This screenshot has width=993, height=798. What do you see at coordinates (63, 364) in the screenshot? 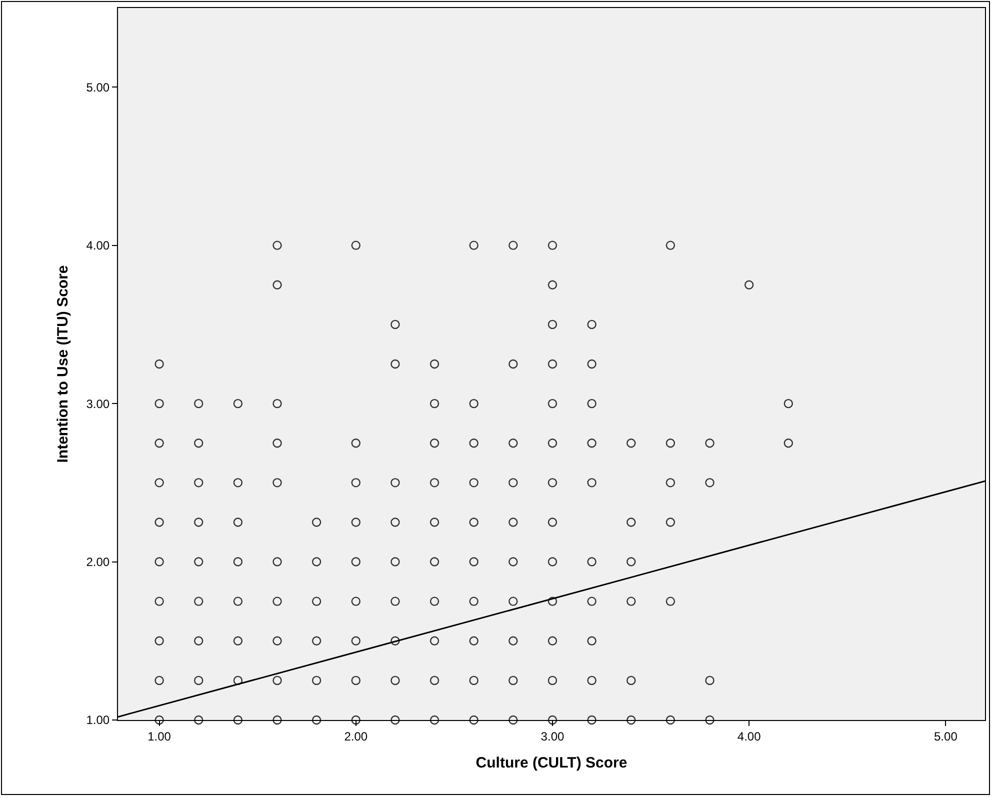
I see `y-axis-title: Intention to Use (ITU) Score` at bounding box center [63, 364].